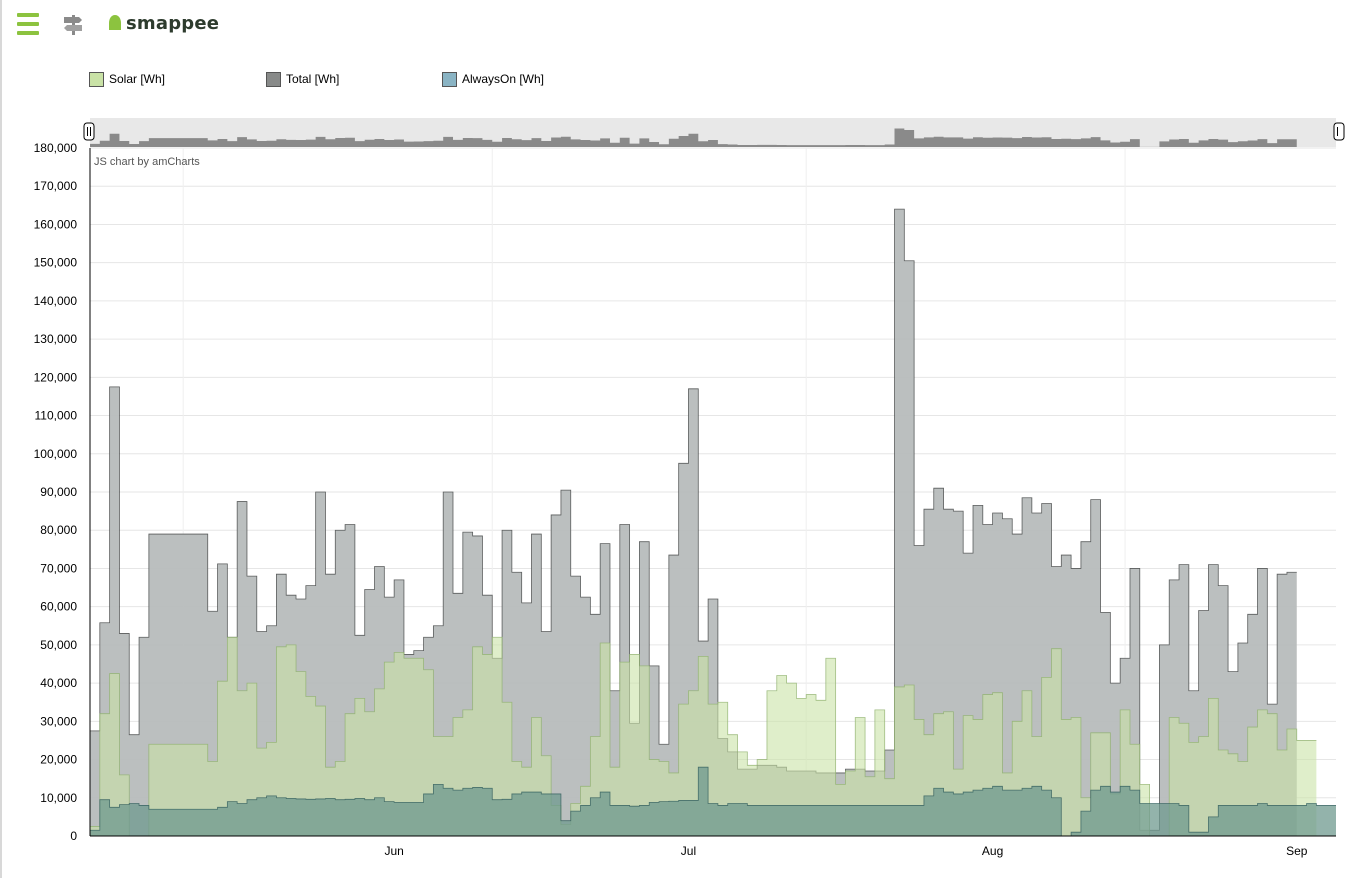 Image resolution: width=1349 pixels, height=878 pixels. I want to click on handle-left-box, so click(89, 131).